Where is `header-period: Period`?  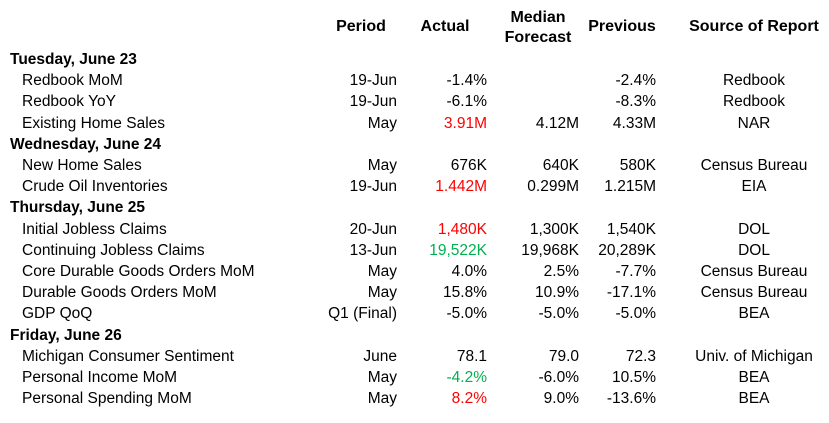 header-period: Period is located at coordinates (361, 26).